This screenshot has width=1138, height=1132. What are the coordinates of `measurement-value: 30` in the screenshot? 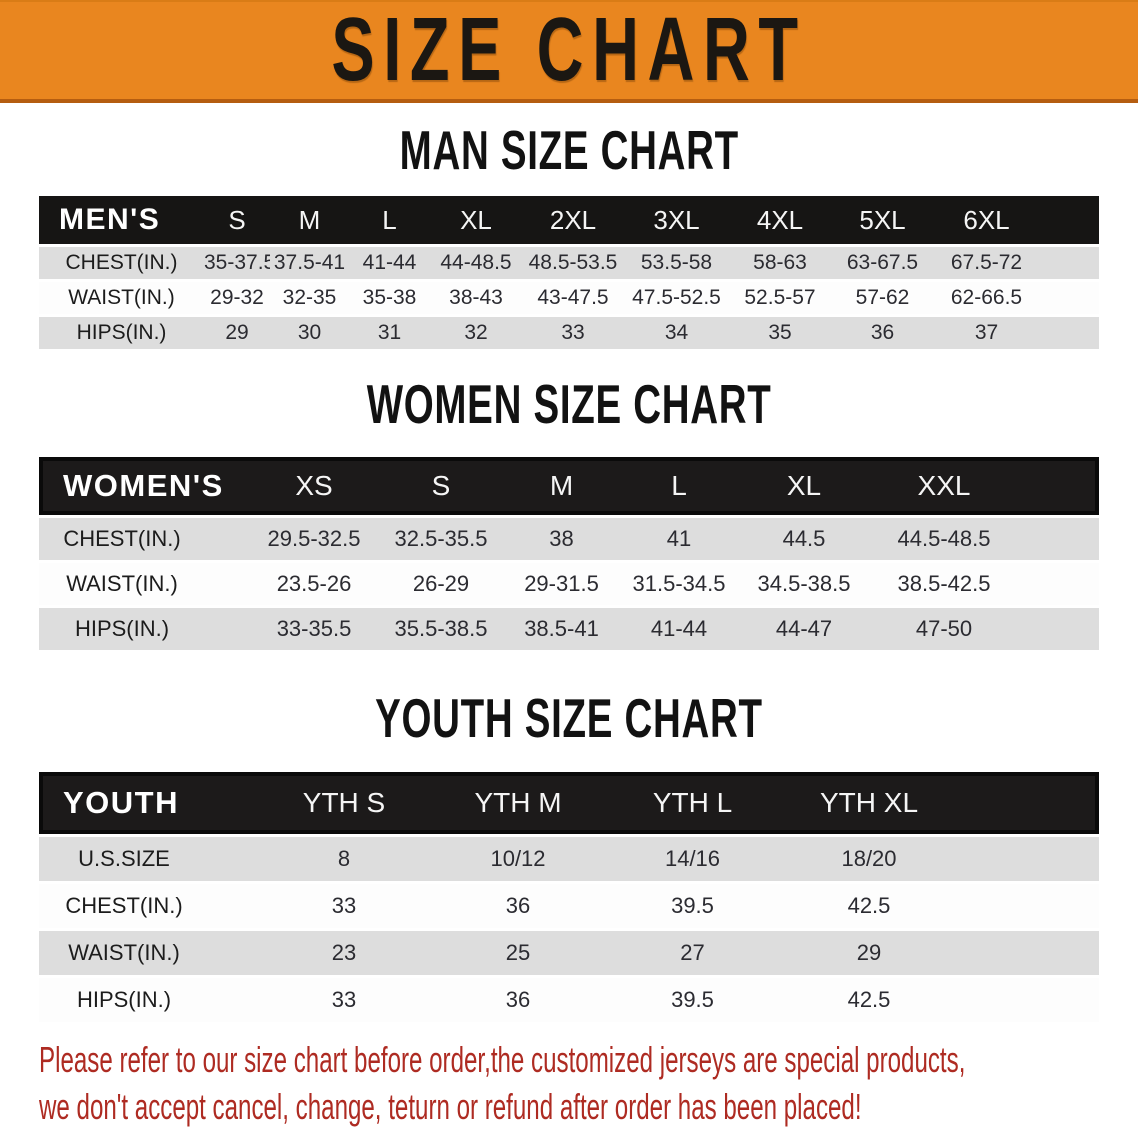 It's located at (309, 331).